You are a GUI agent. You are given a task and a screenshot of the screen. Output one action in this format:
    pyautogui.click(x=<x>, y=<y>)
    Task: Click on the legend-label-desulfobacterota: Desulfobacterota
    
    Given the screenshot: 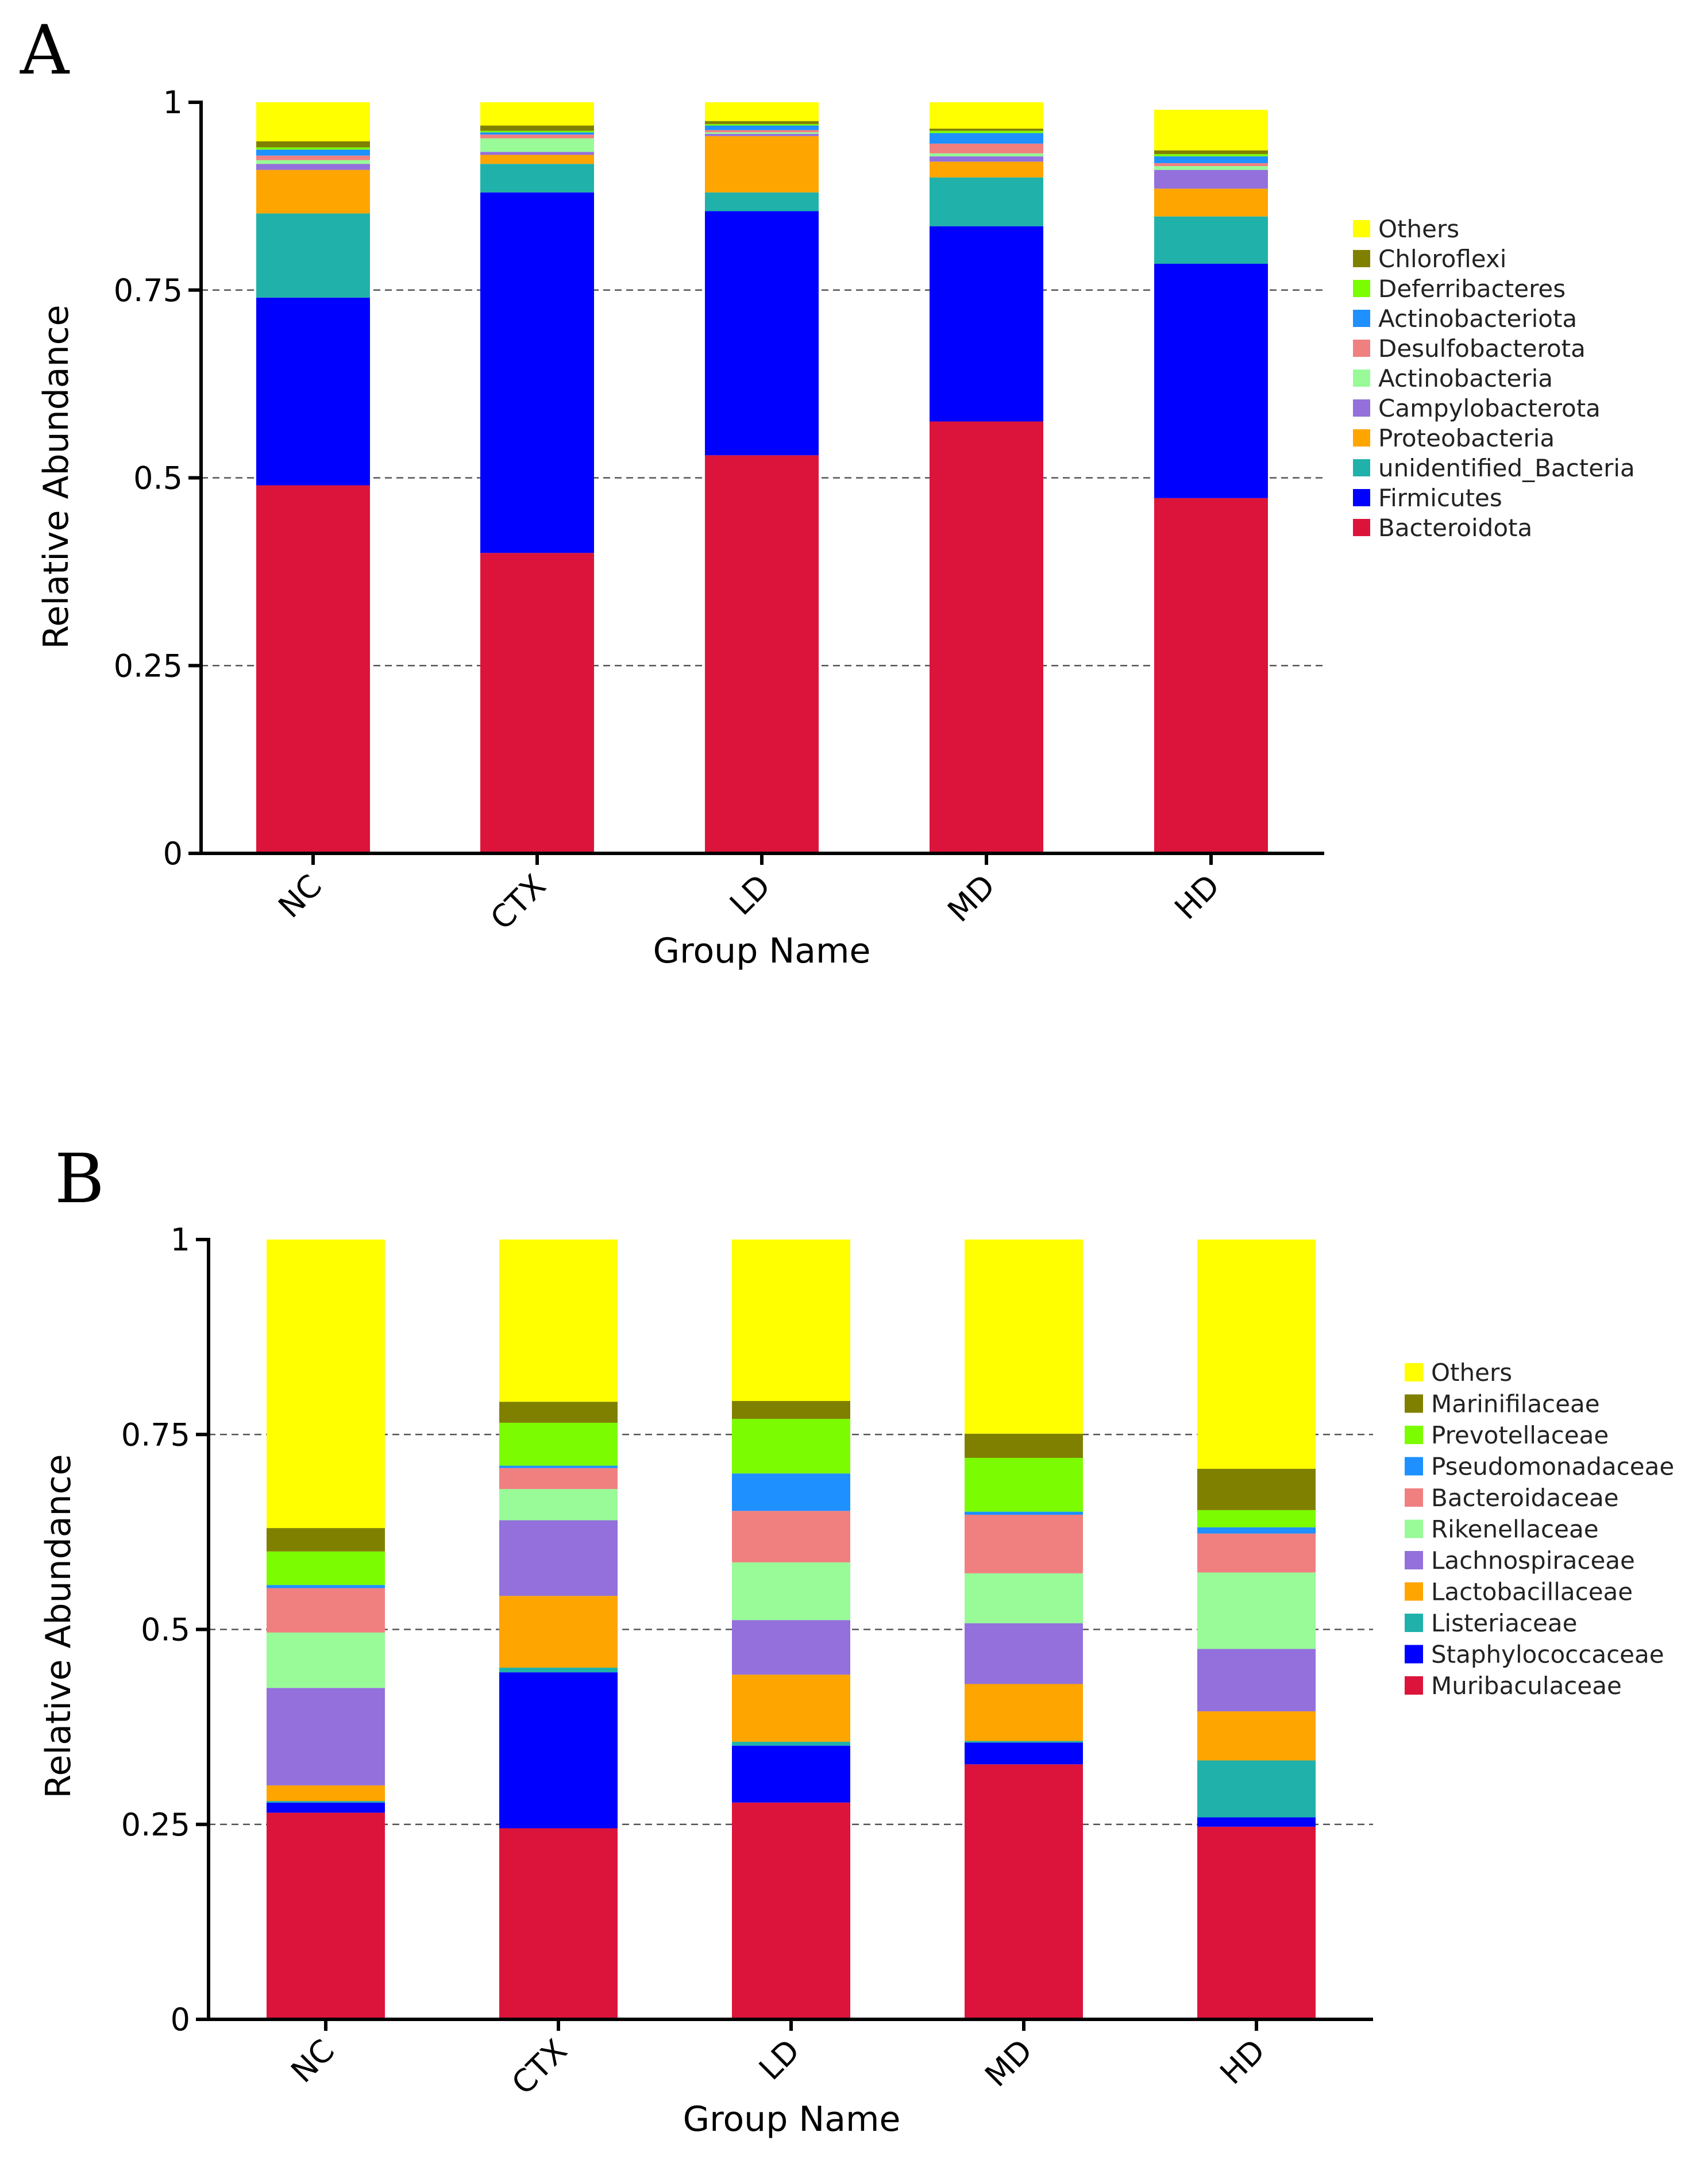 What is the action you would take?
    pyautogui.click(x=1482, y=348)
    